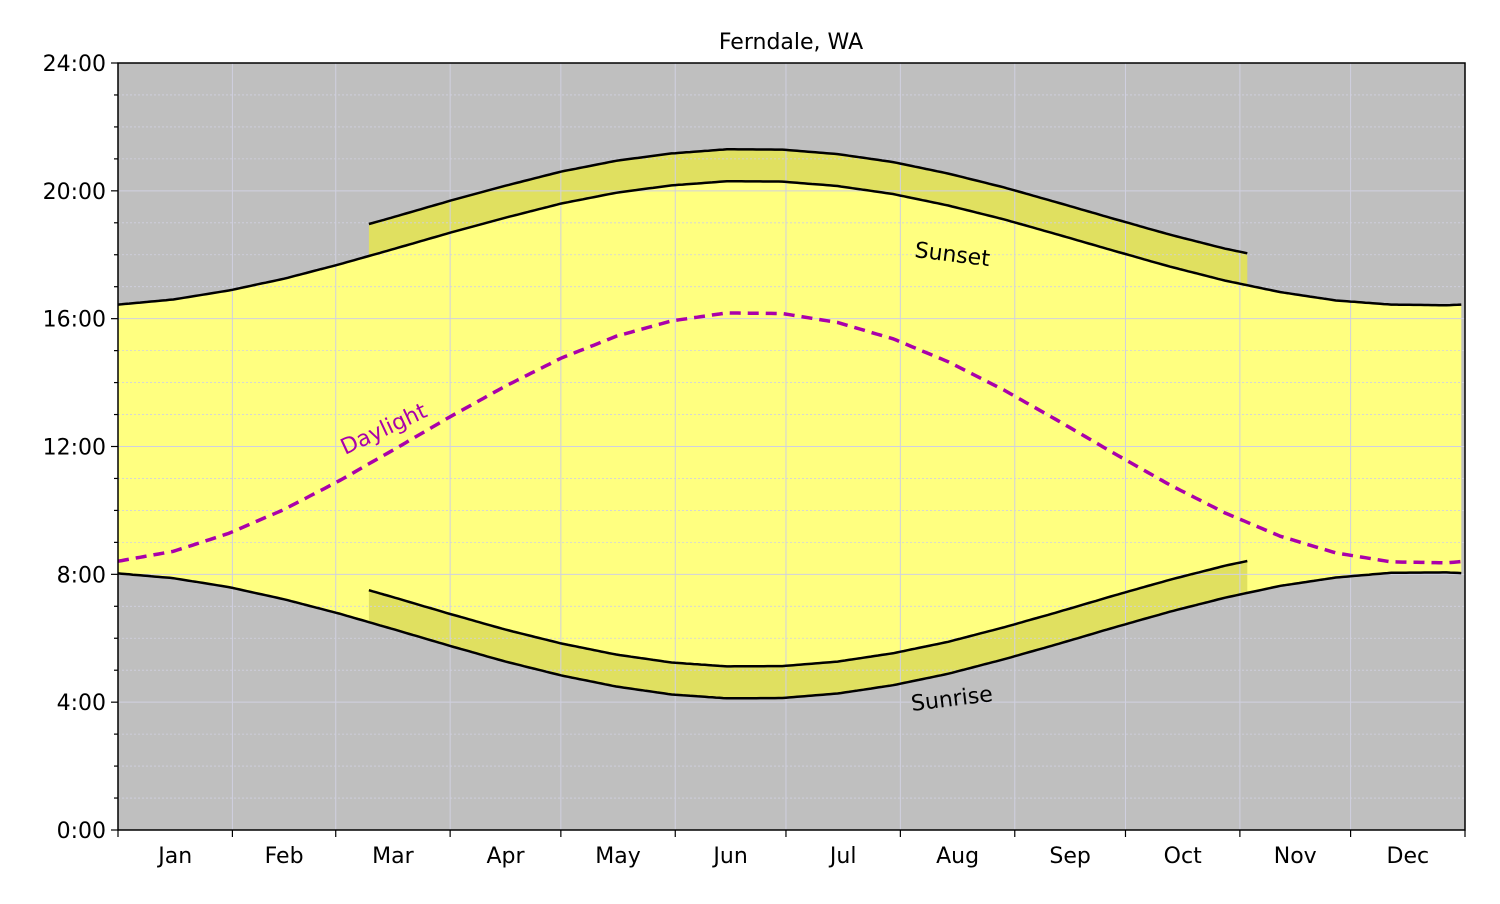 The height and width of the screenshot is (904, 1500). I want to click on y-tick-label: 20:00, so click(74, 192).